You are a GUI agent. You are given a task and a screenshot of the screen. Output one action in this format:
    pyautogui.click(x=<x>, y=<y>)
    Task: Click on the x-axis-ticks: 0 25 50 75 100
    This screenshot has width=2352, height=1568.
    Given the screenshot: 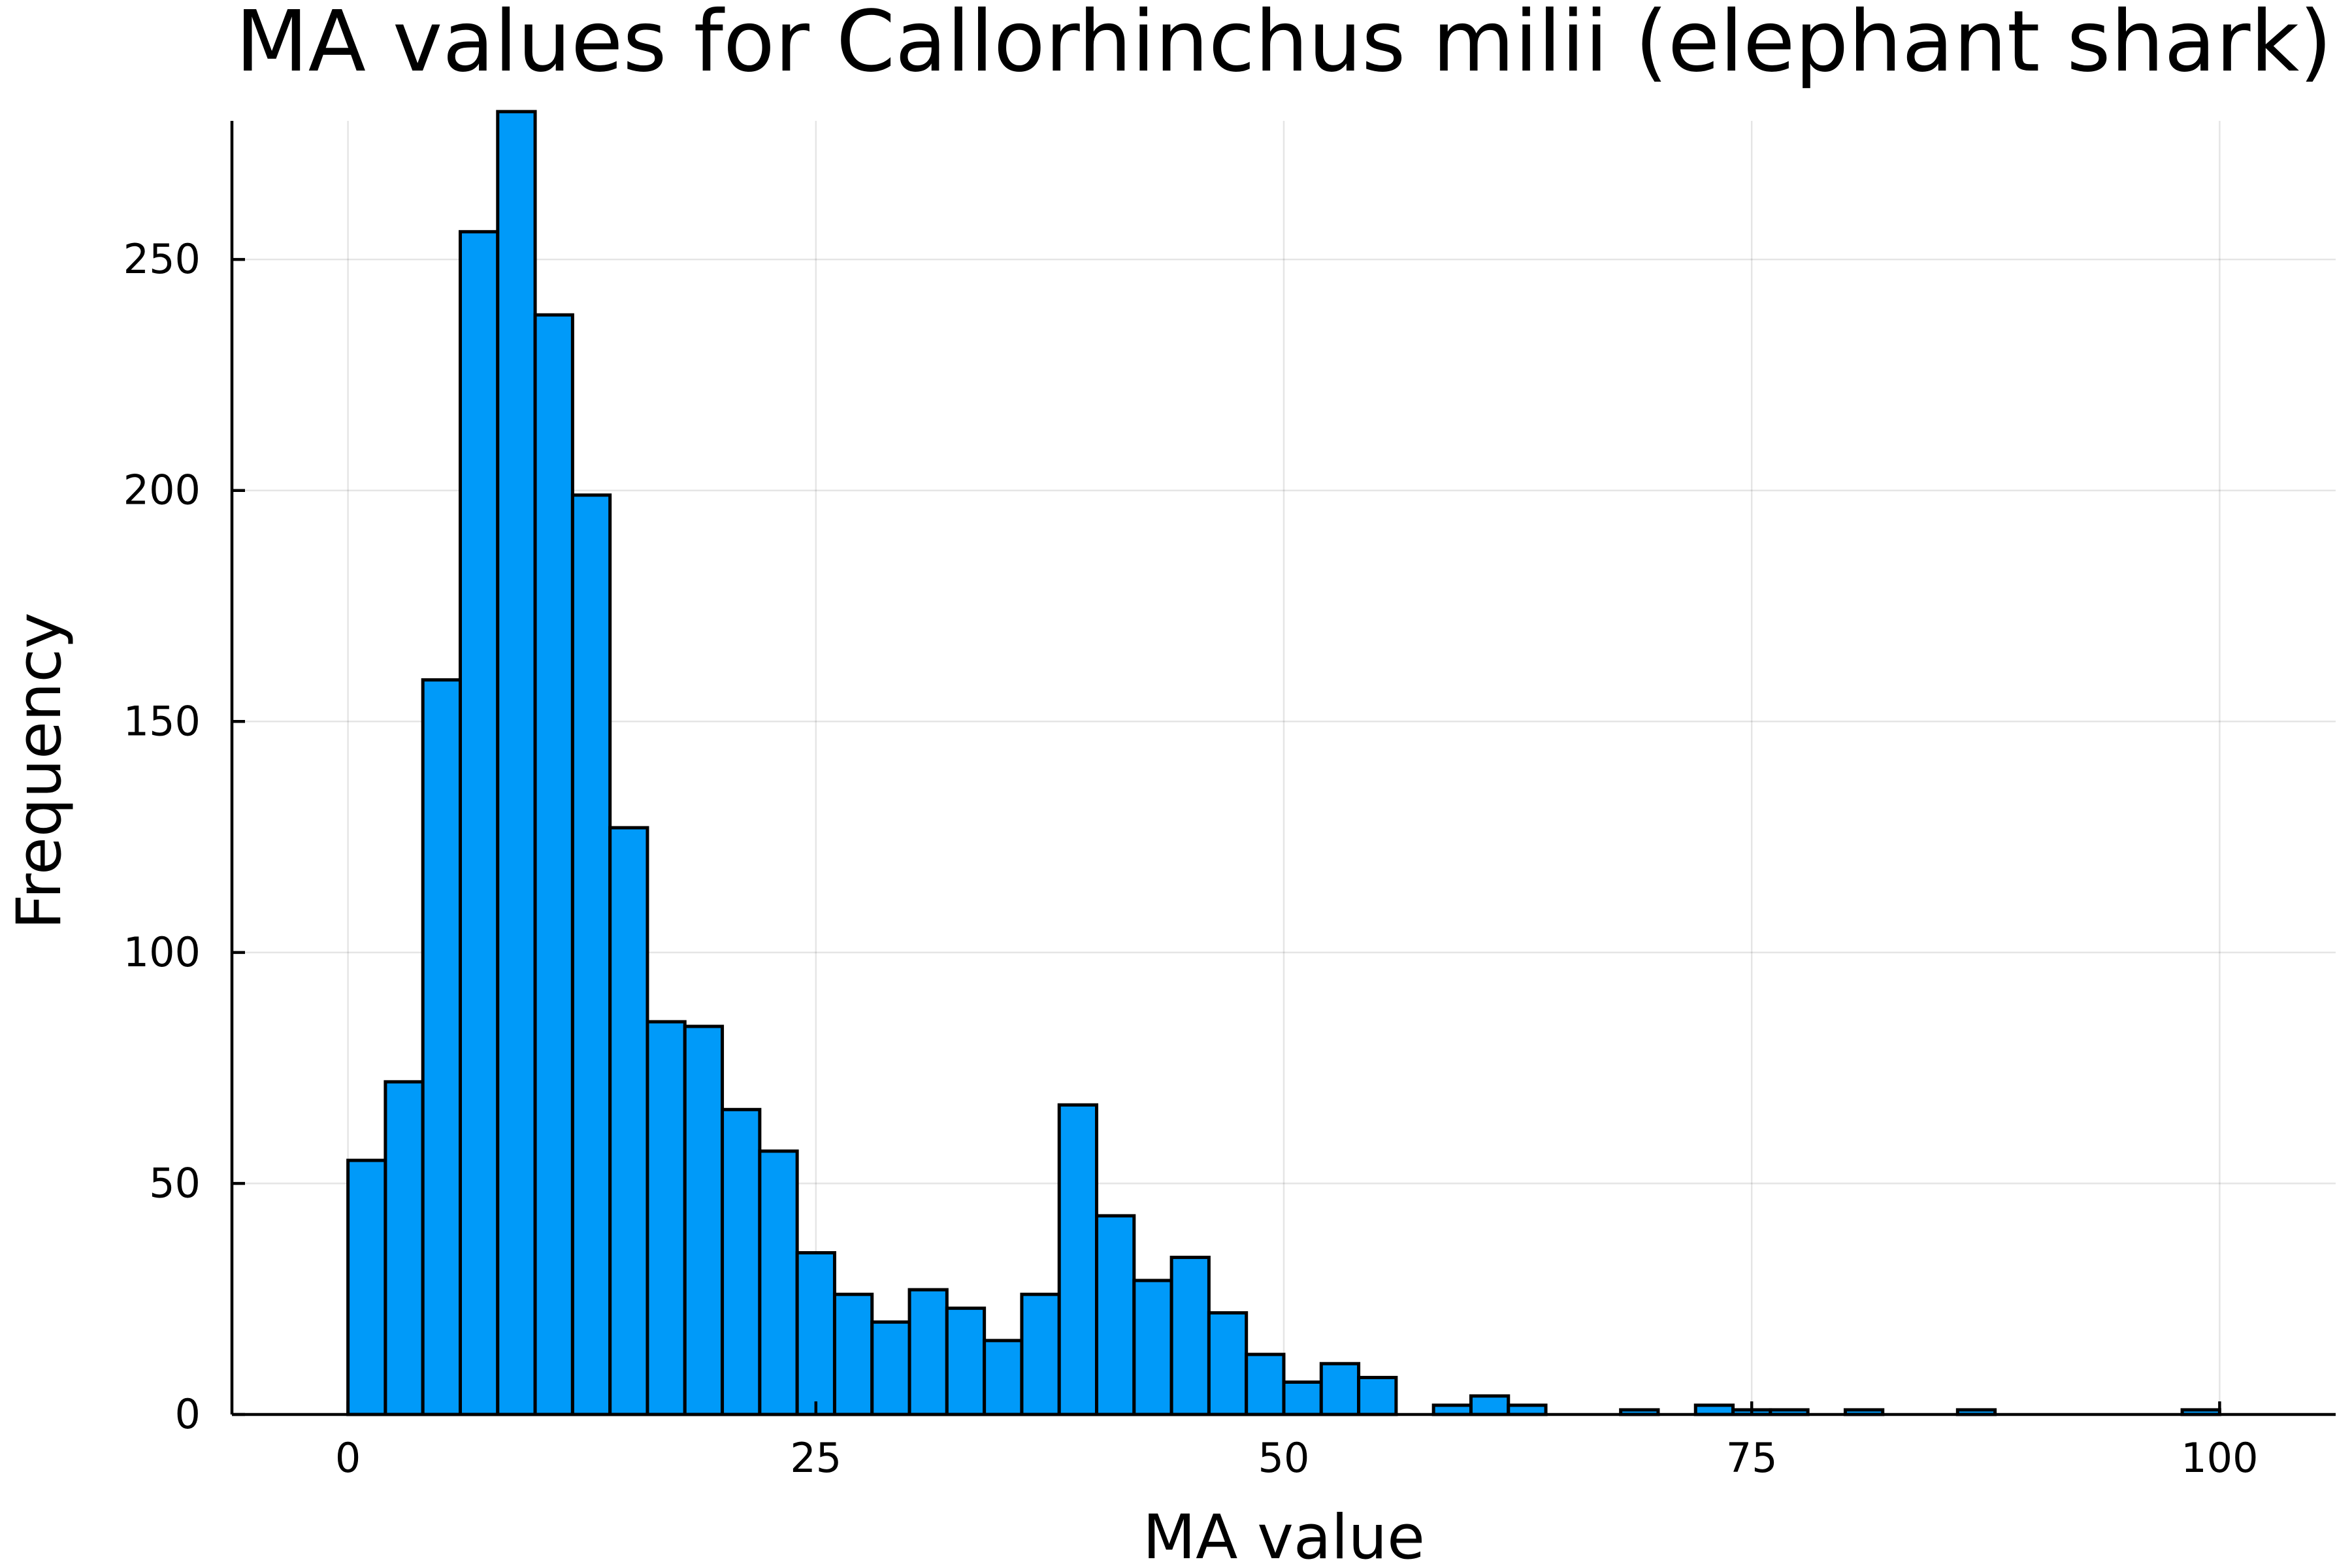 What is the action you would take?
    pyautogui.click(x=1297, y=1441)
    